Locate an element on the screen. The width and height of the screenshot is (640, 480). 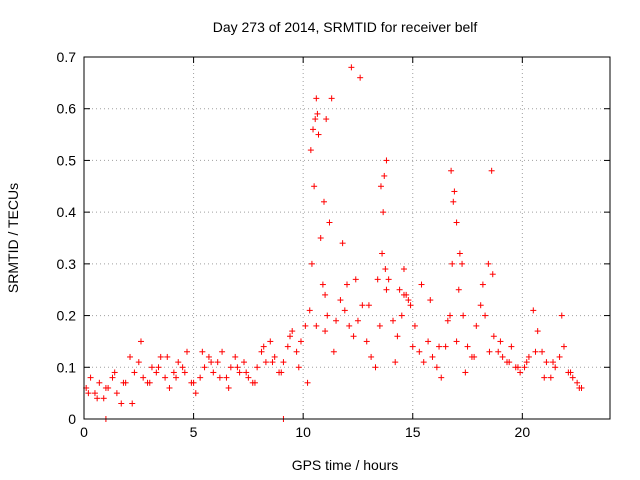
y-tick-label: 0 is located at coordinates (72, 419).